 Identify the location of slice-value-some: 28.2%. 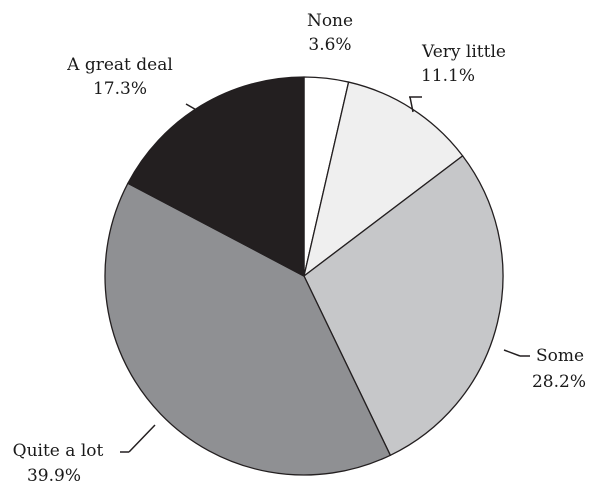
(559, 382).